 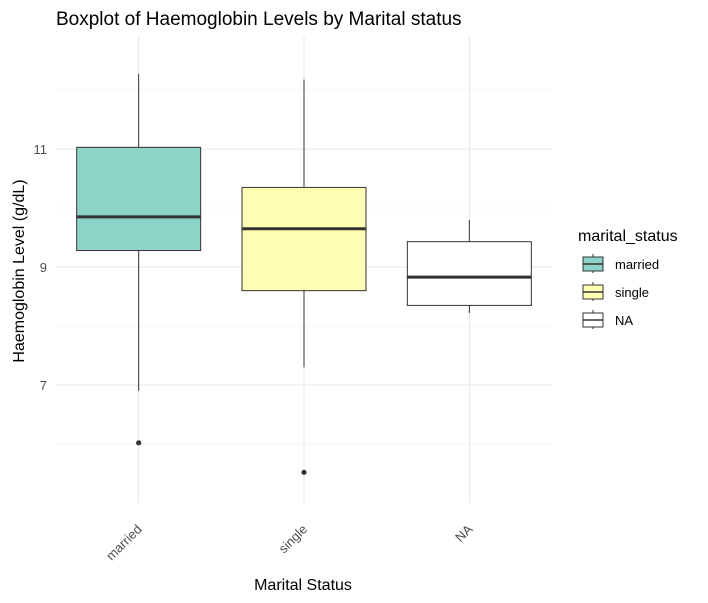 I want to click on y-tick-label: 9, so click(x=43, y=267).